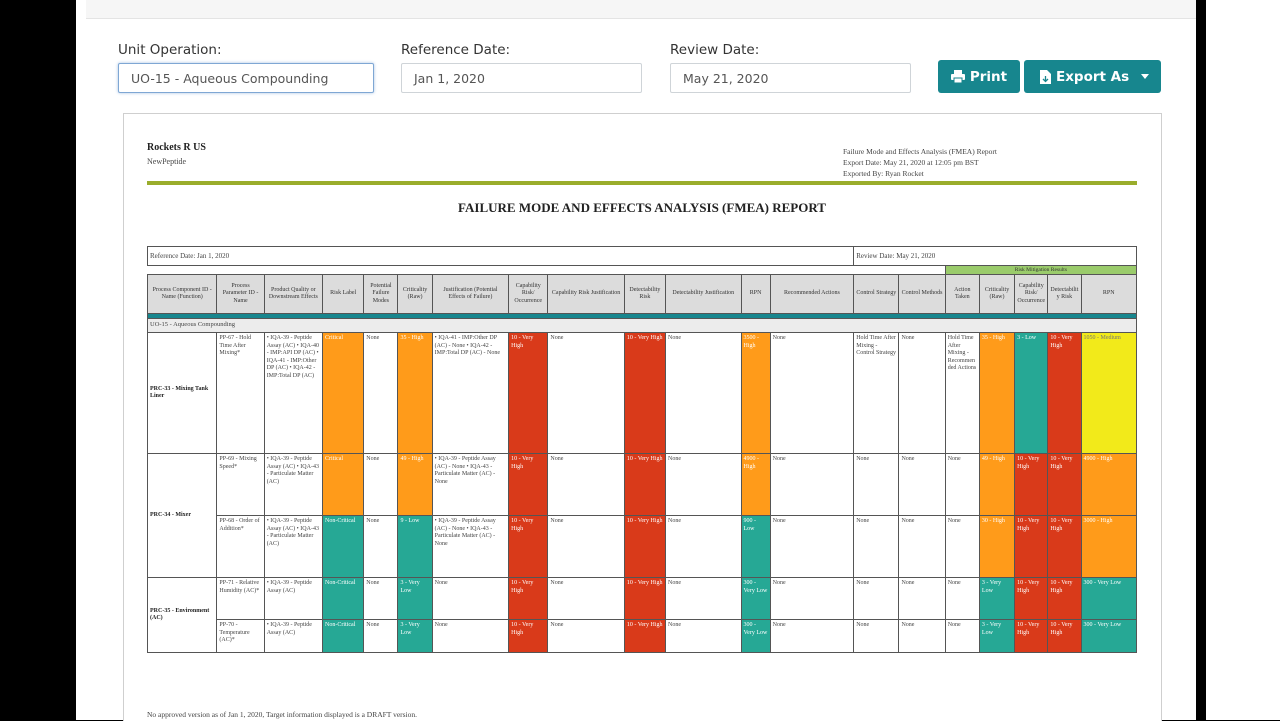  Describe the element at coordinates (1064, 546) in the screenshot. I see `mitigated-detectability-cell: 10 - Very High` at that location.